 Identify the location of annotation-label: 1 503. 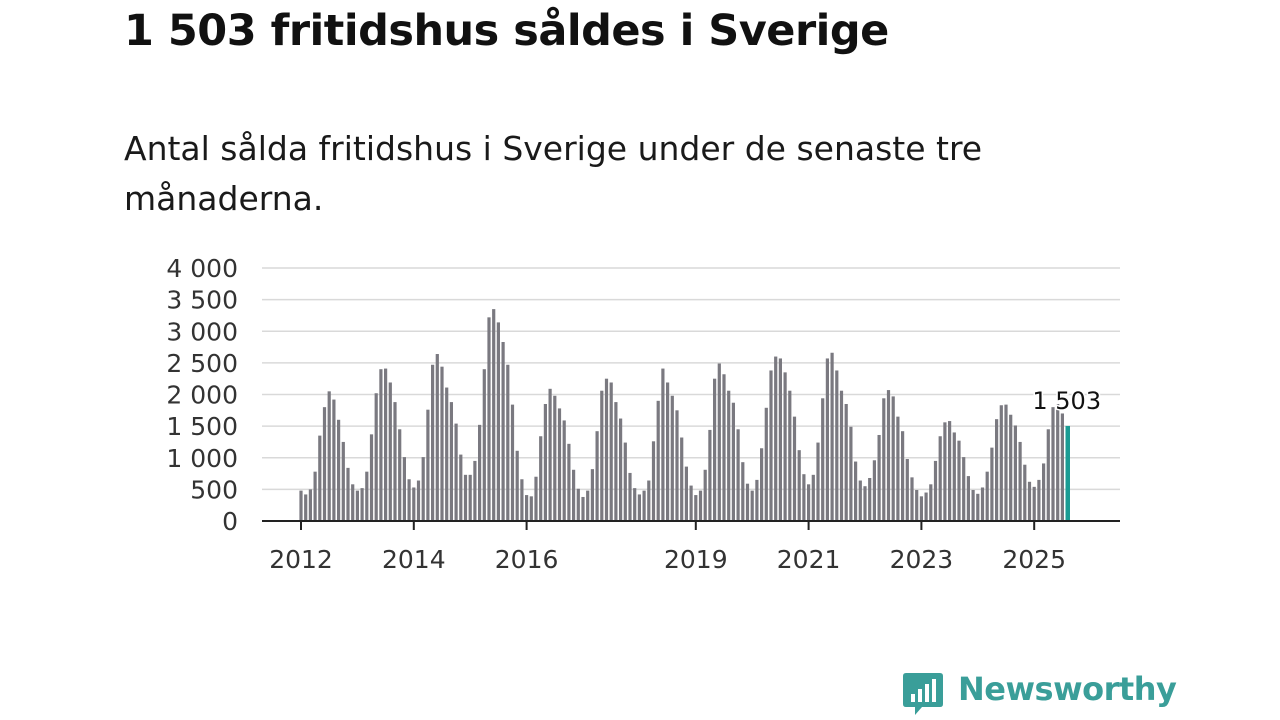
(1066, 401).